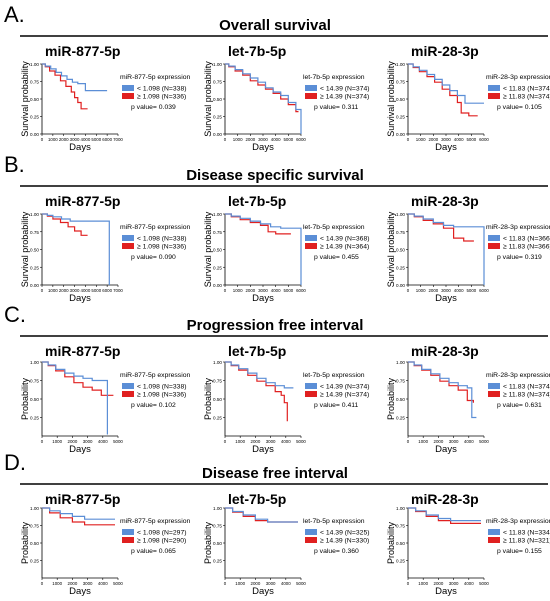  Describe the element at coordinates (208, 249) in the screenshot. I see `y-axis-label: Survival probability` at that location.